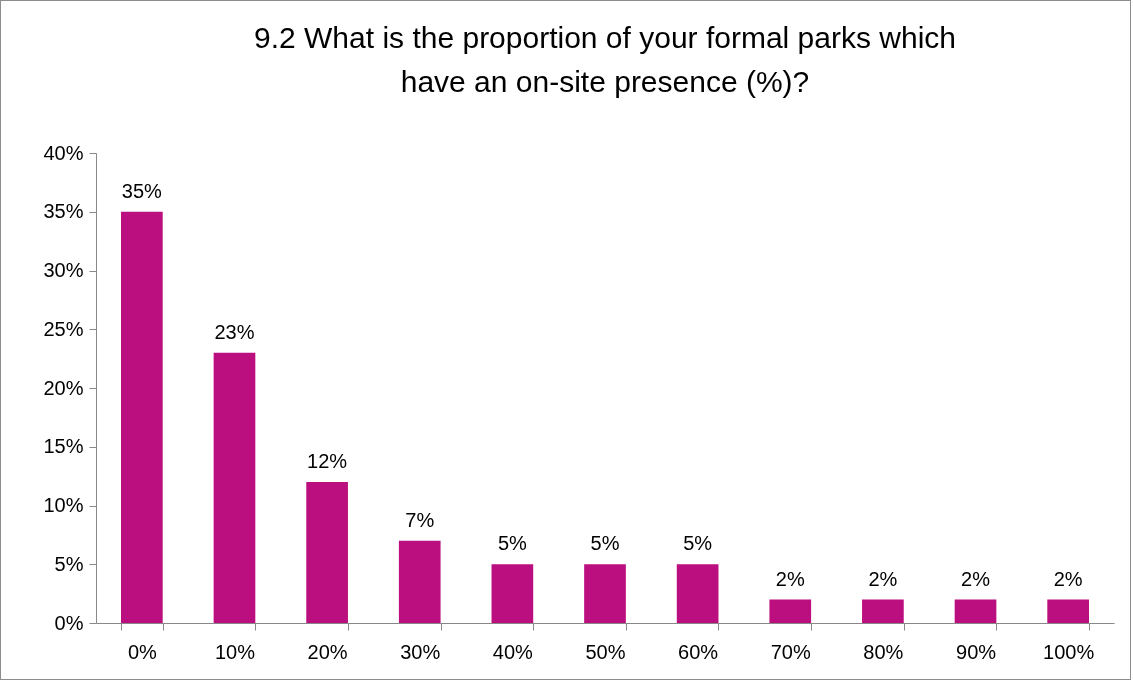  Describe the element at coordinates (327, 651) in the screenshot. I see `x-tick-label: 20%` at that location.